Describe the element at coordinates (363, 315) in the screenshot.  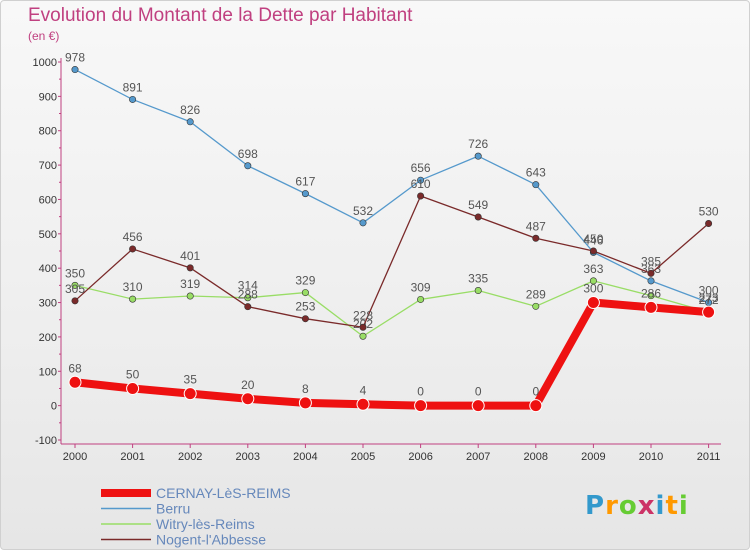
I see `data-label-nogent-l-abbesse: 228` at that location.